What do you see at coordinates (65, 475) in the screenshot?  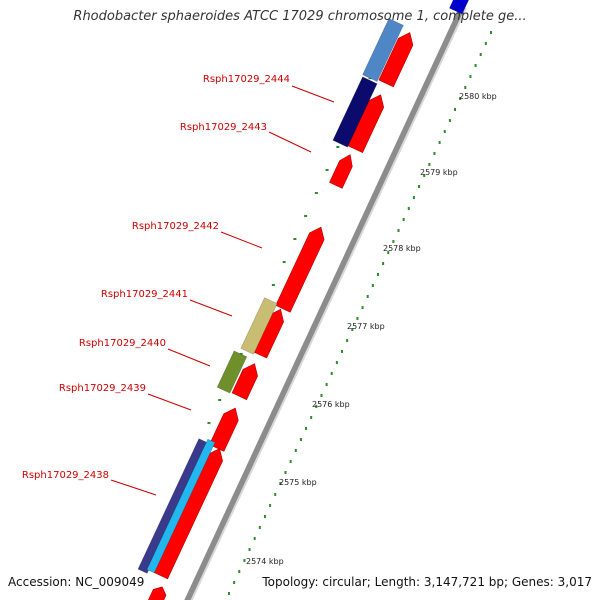 I see `gene-label: Rsph17029_2438` at bounding box center [65, 475].